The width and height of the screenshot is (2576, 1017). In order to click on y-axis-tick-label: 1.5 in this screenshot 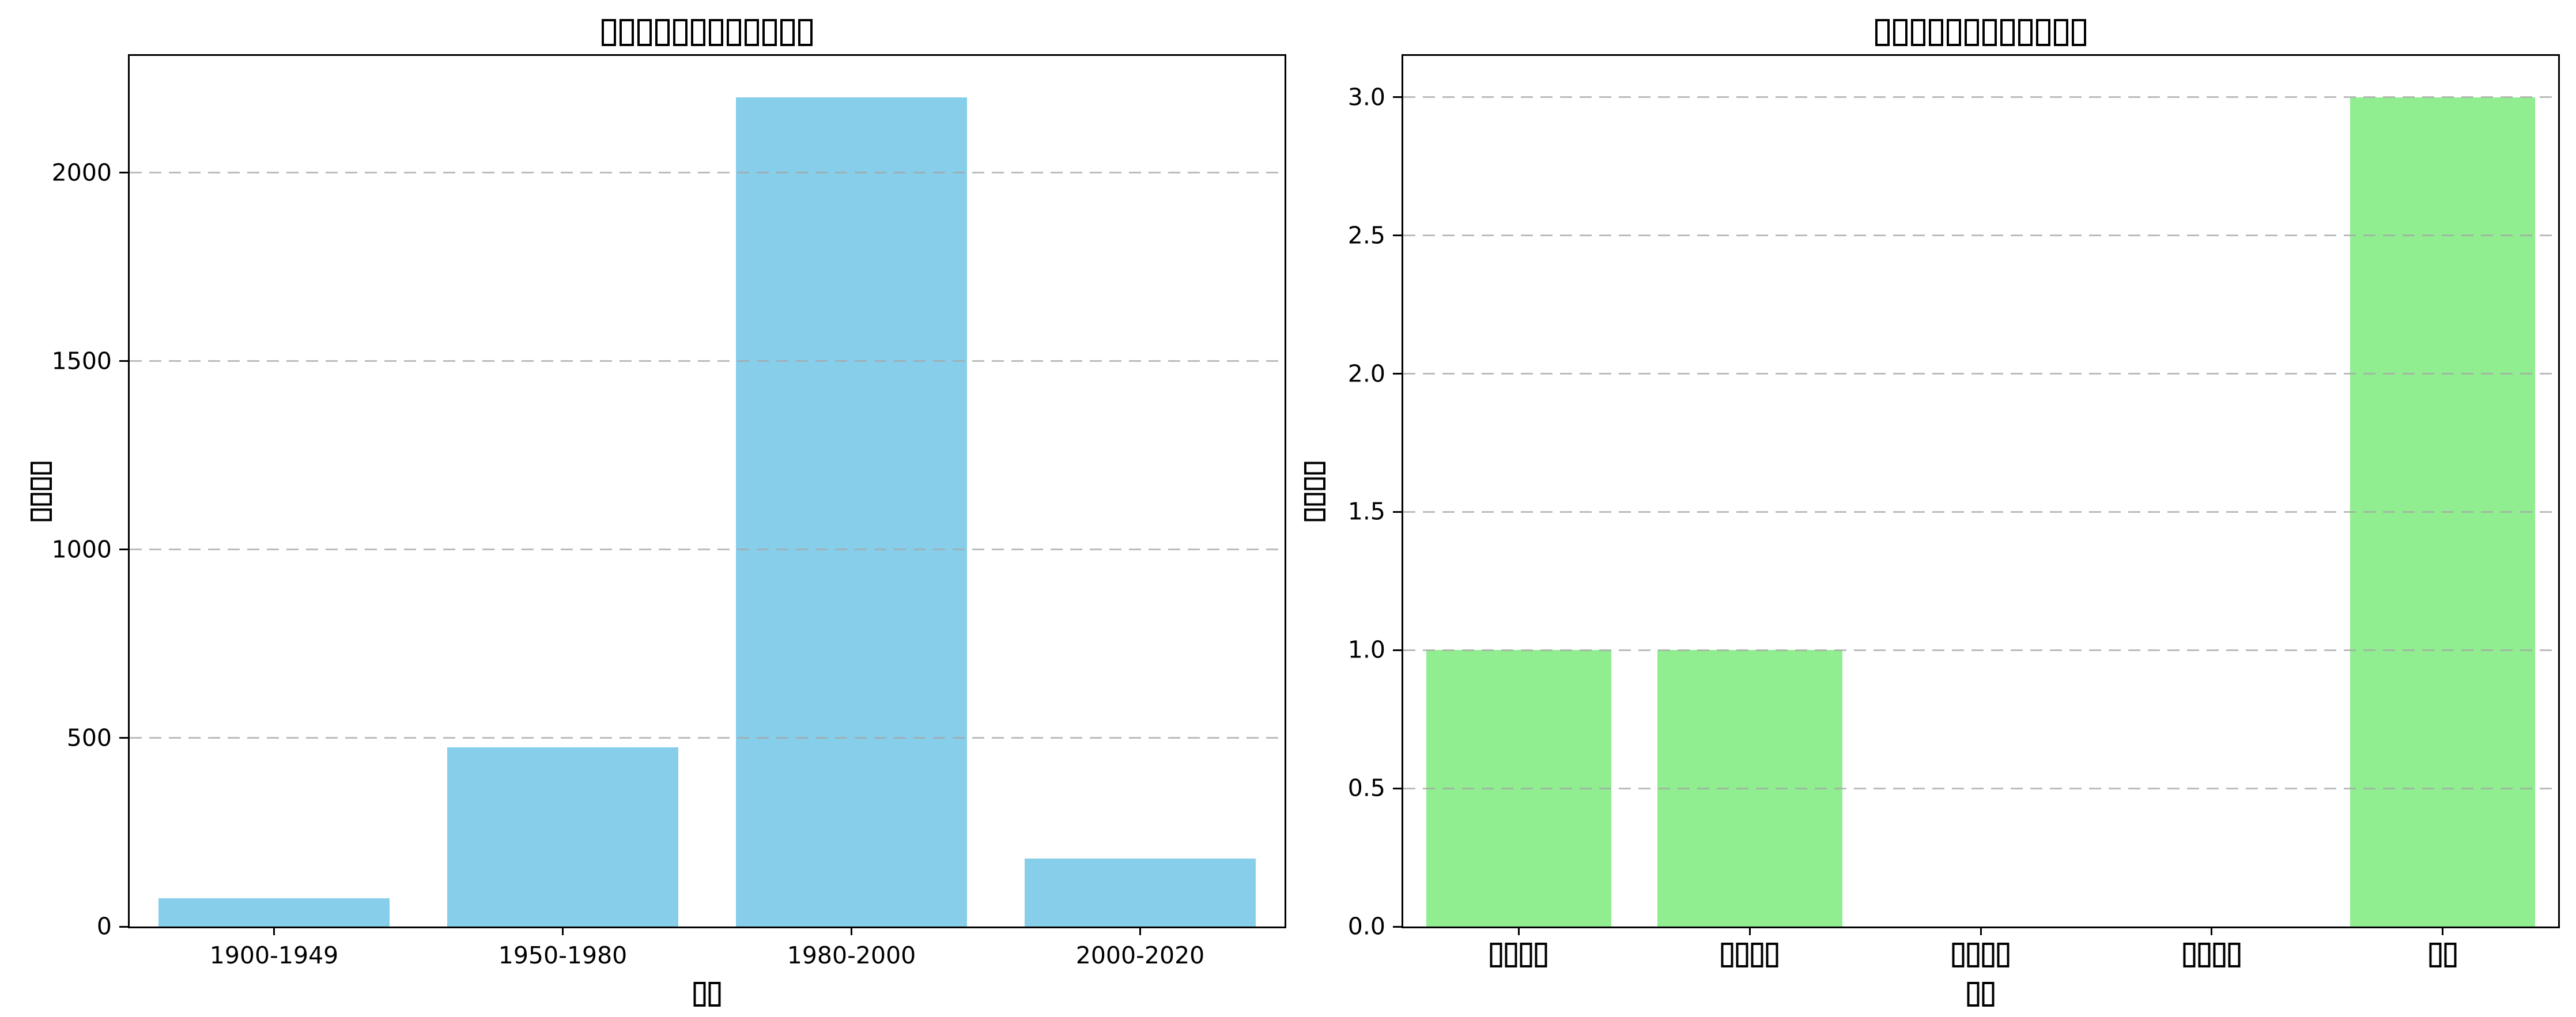, I will do `click(1366, 511)`.